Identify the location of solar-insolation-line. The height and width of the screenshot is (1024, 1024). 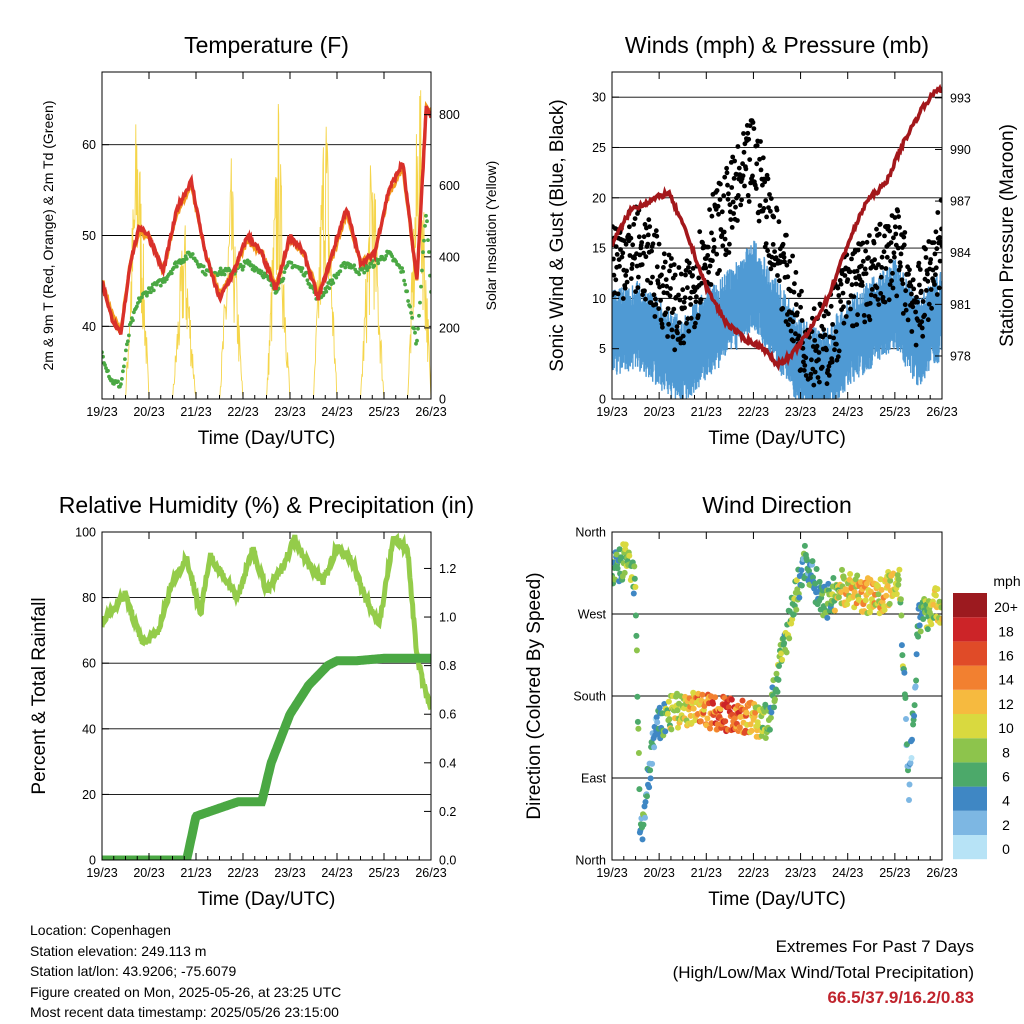
(266, 244).